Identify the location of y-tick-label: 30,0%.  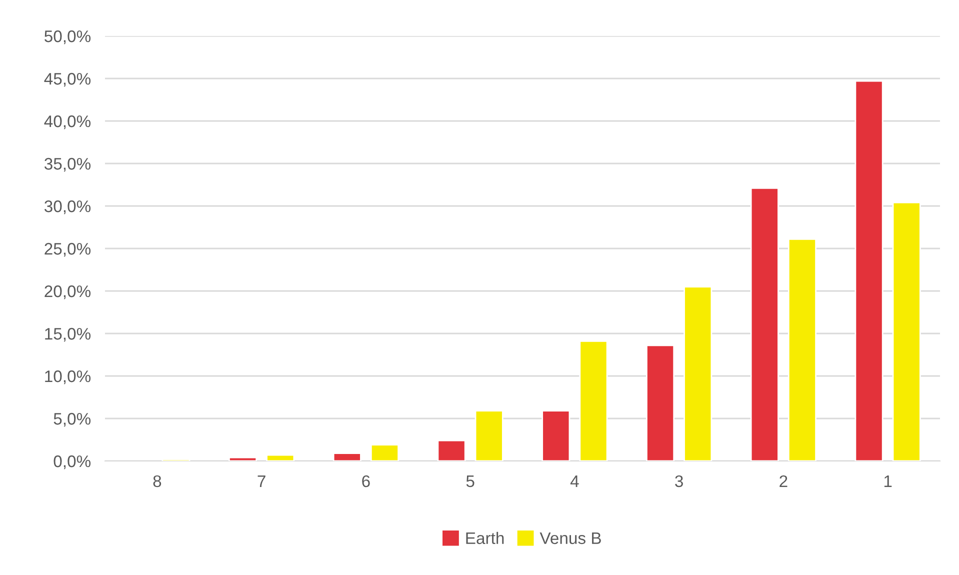
(67, 207).